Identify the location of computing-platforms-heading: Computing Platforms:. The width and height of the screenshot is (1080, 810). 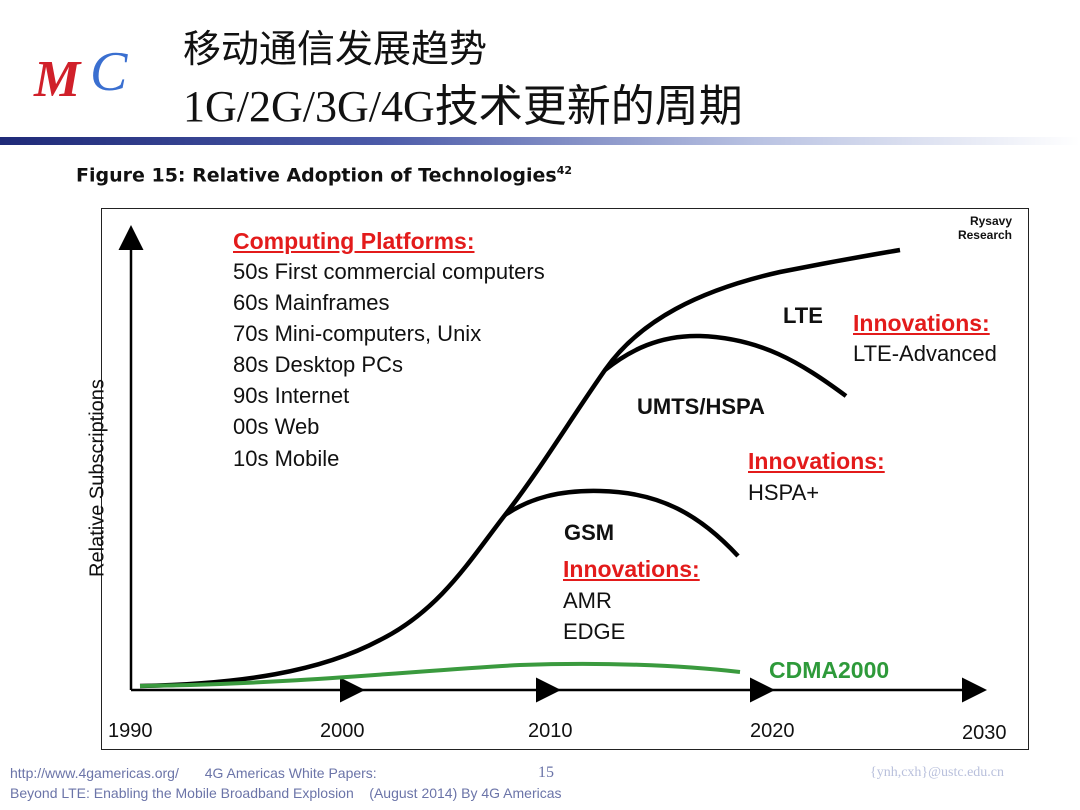
(354, 241).